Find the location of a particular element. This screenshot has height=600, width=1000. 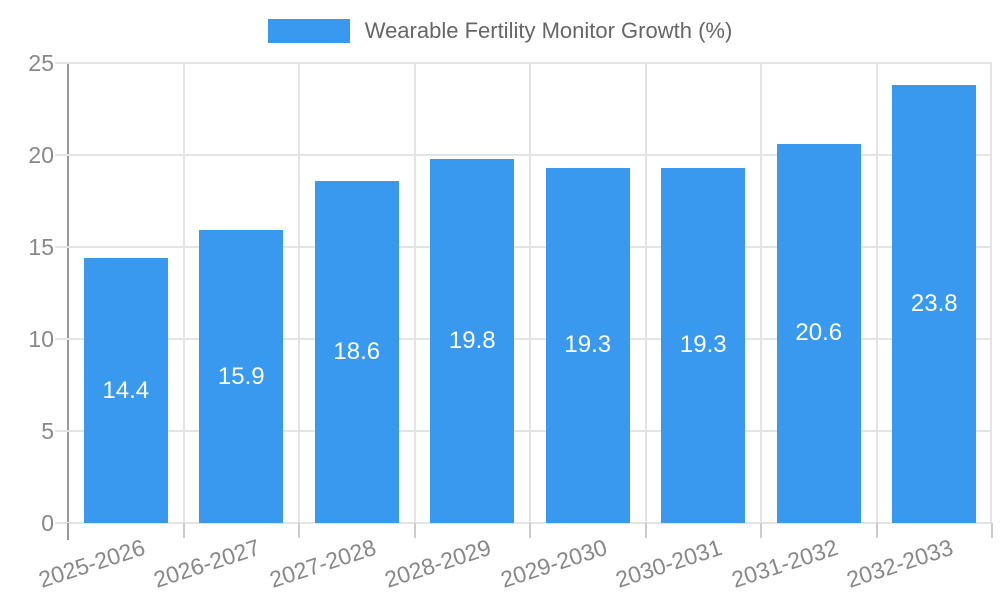

x-axis-category-label: 2026-2027 is located at coordinates (207, 563).